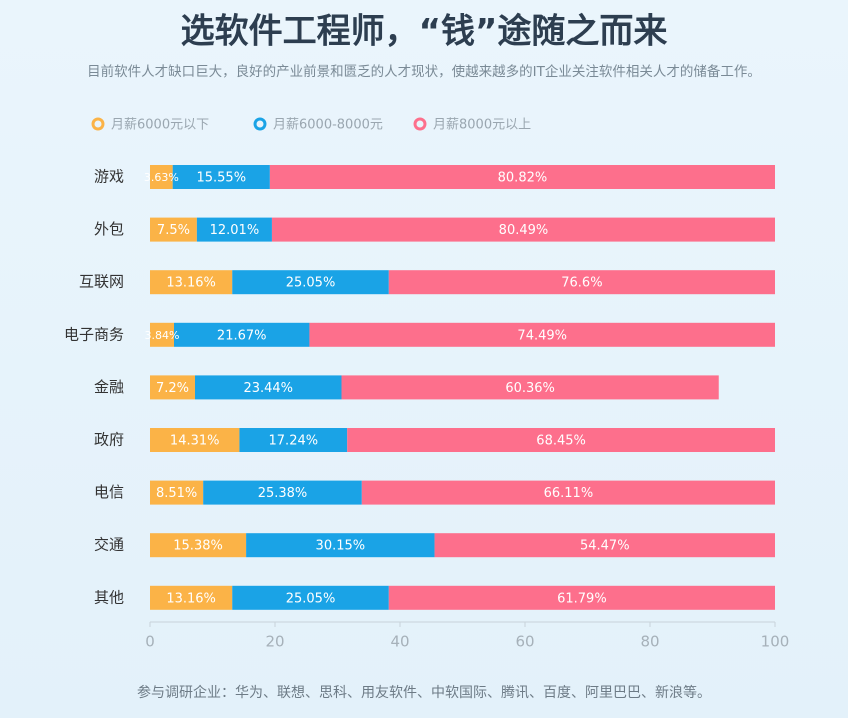  Describe the element at coordinates (109, 597) in the screenshot. I see `y-tick-label: 其他` at that location.